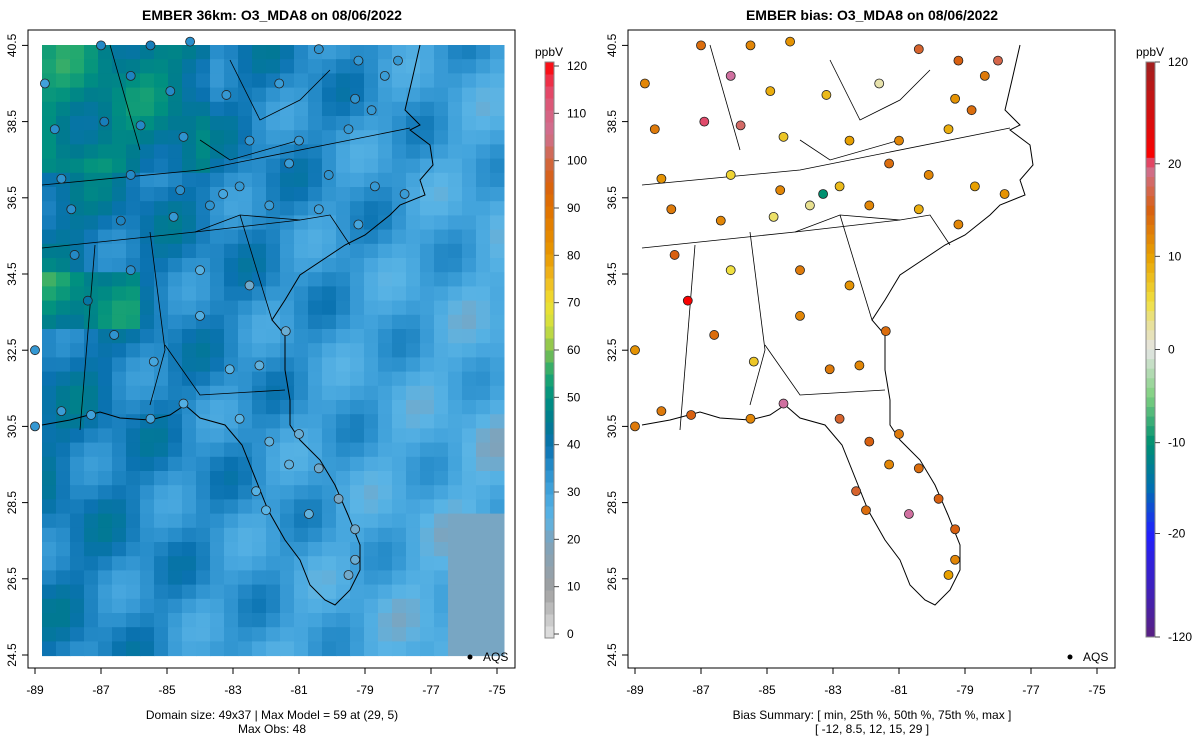 This screenshot has height=750, width=1200. Describe the element at coordinates (1177, 443) in the screenshot. I see `colorbar-tick-label: -10` at that location.